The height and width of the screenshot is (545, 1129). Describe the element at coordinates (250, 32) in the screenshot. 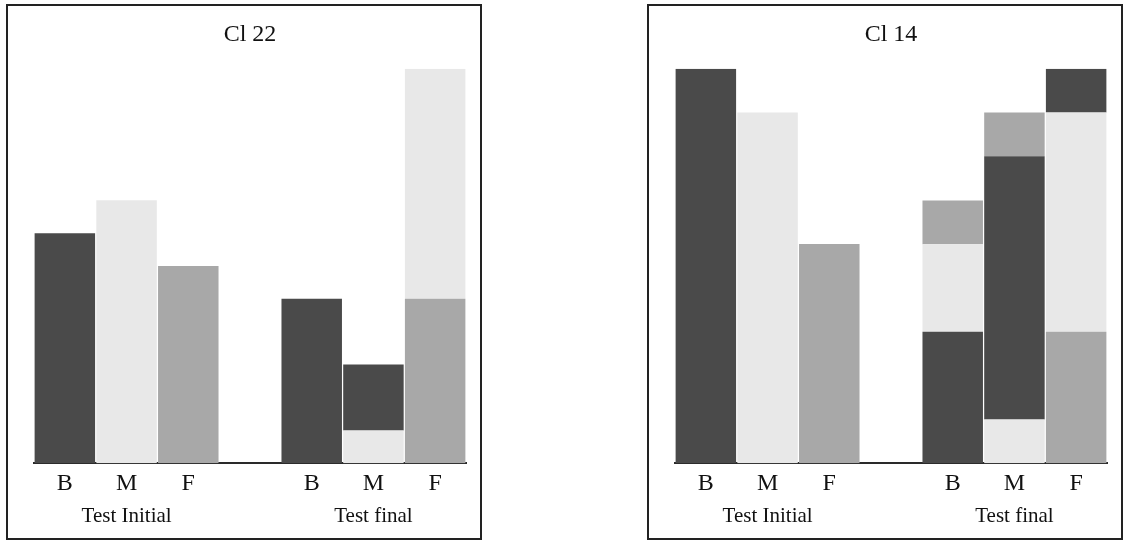

I see `chart-title: Cl 22` at that location.